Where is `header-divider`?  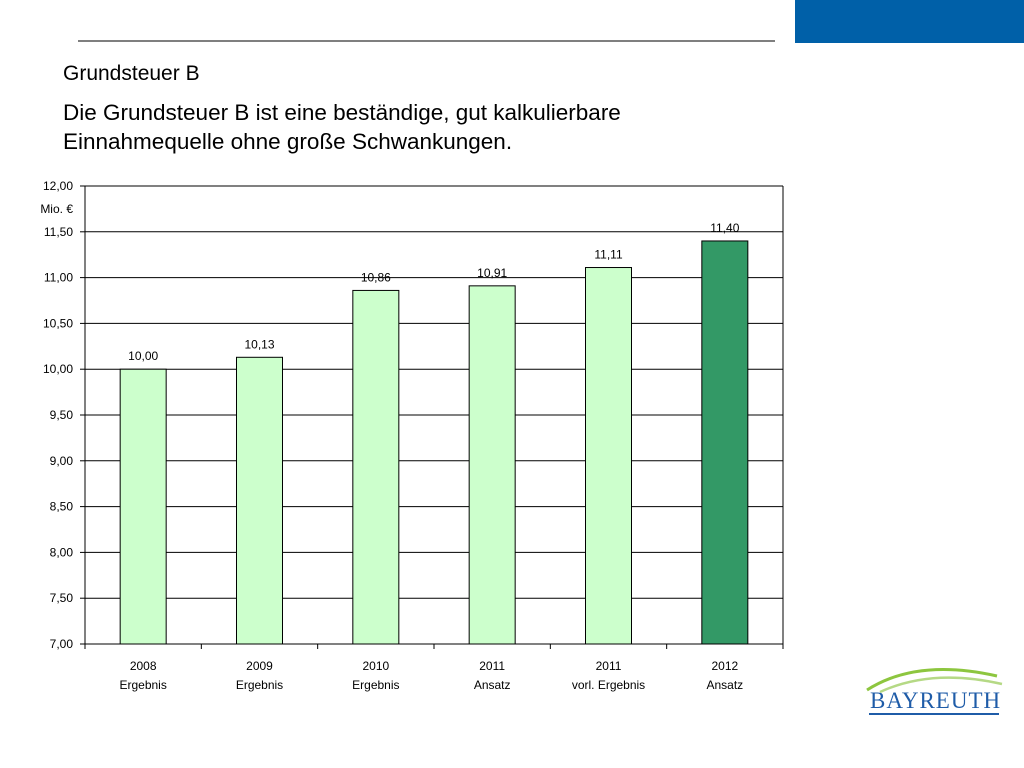 header-divider is located at coordinates (426, 41).